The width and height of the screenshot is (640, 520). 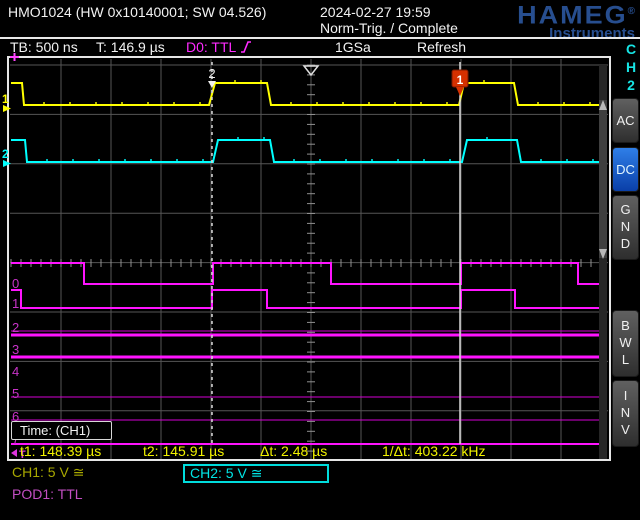 What do you see at coordinates (631, 11) in the screenshot?
I see `logo-registered-mark: ®` at bounding box center [631, 11].